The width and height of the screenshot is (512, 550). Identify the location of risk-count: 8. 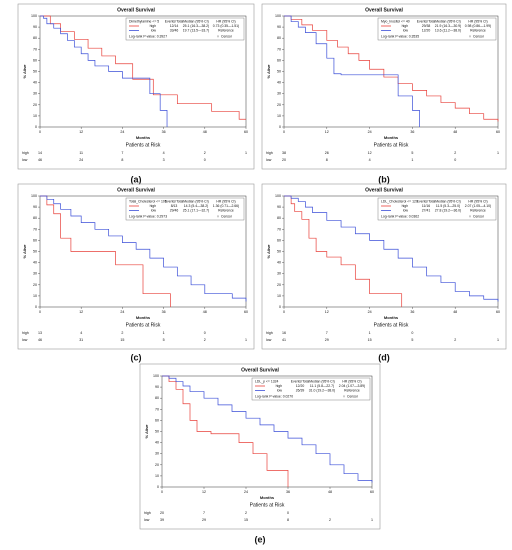
(122, 160).